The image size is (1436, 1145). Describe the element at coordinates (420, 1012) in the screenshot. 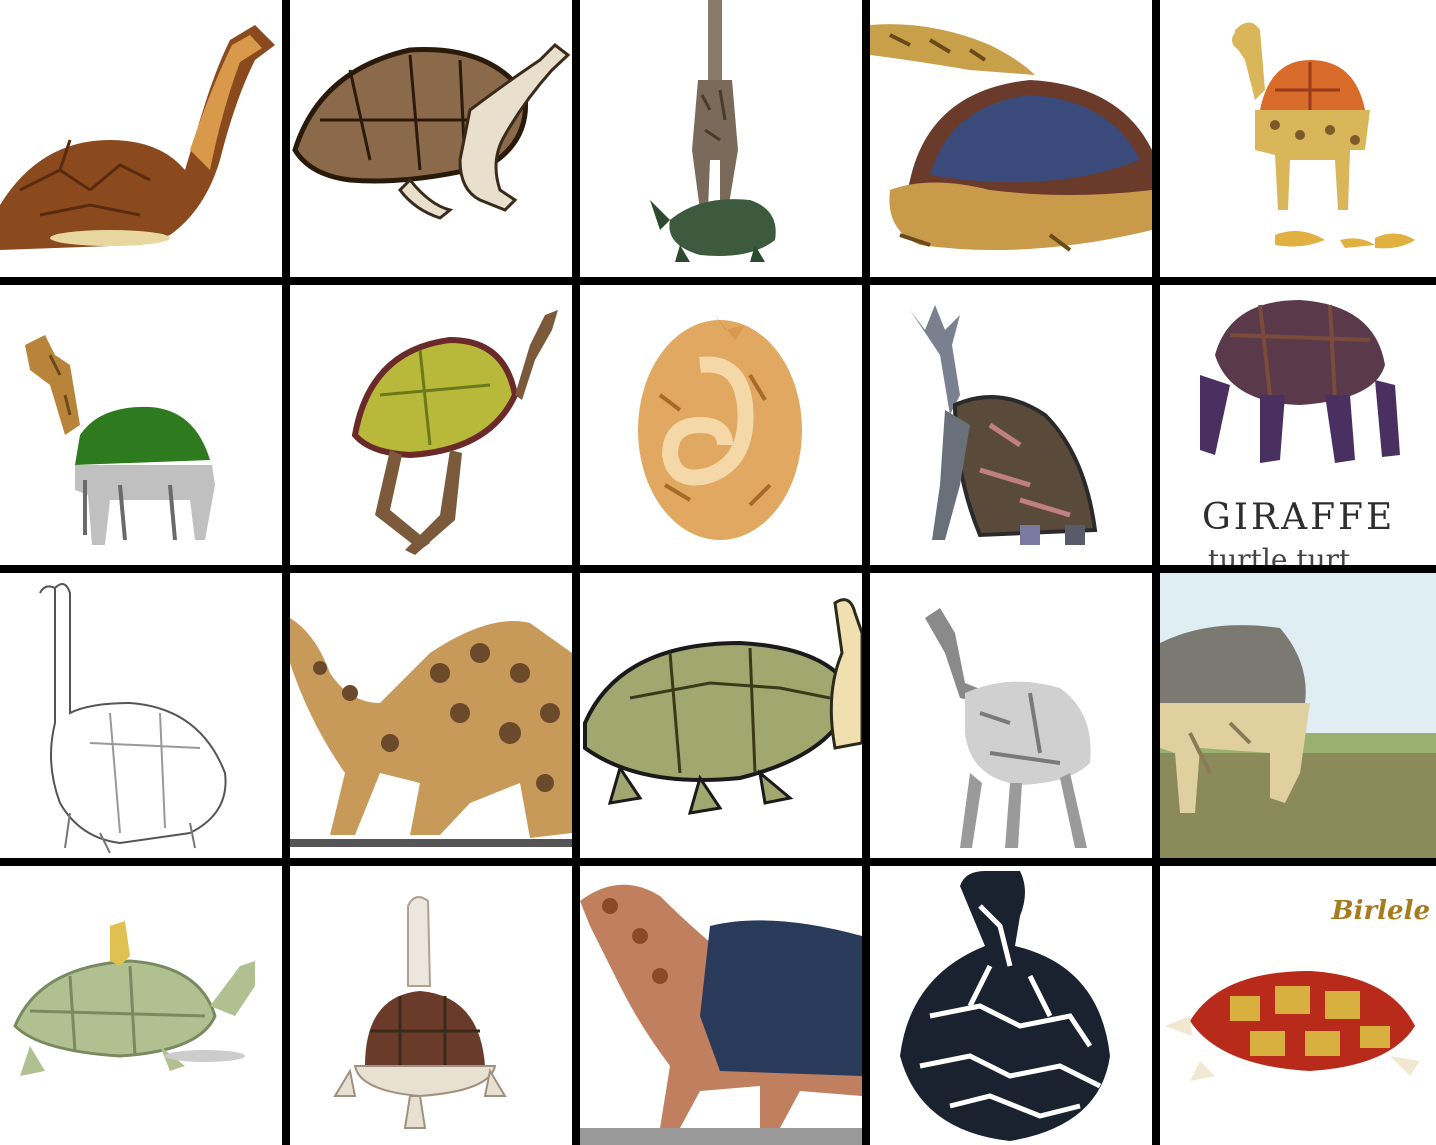

I see `turtle-white-neck` at that location.